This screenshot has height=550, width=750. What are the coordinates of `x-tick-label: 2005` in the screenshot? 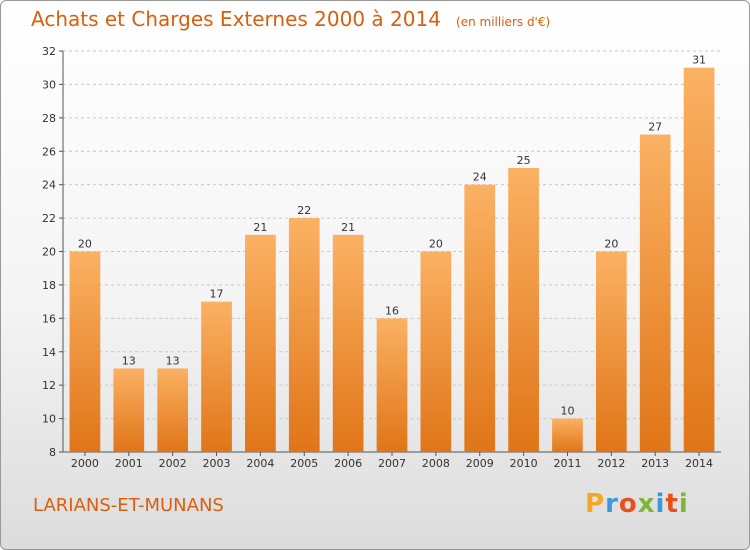 It's located at (304, 463).